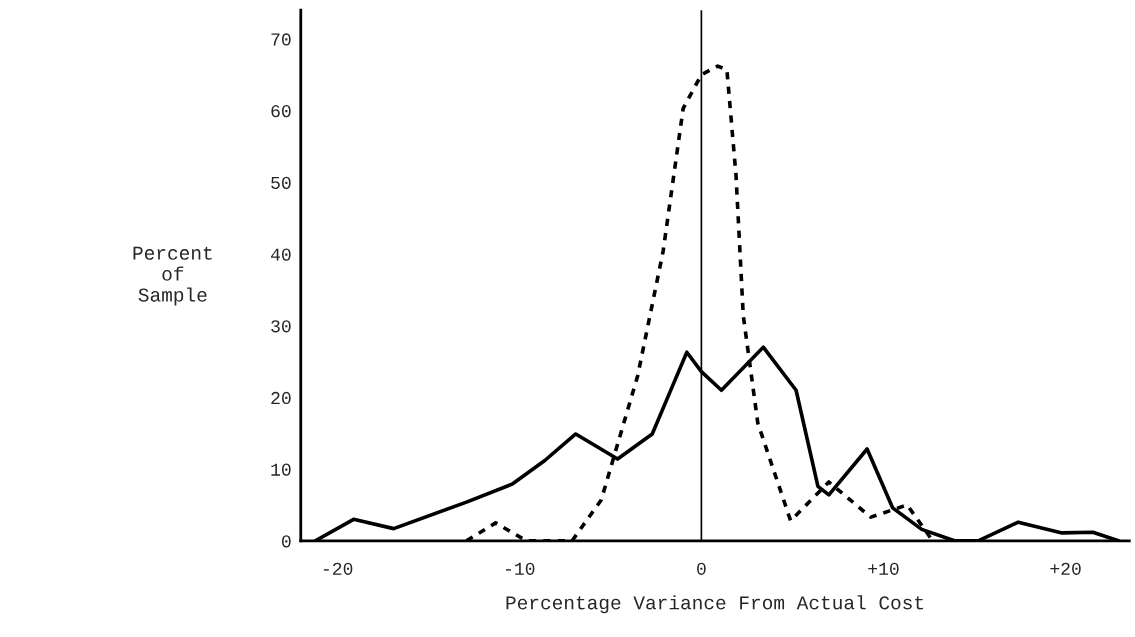  What do you see at coordinates (281, 183) in the screenshot?
I see `y-tick-label: 50` at bounding box center [281, 183].